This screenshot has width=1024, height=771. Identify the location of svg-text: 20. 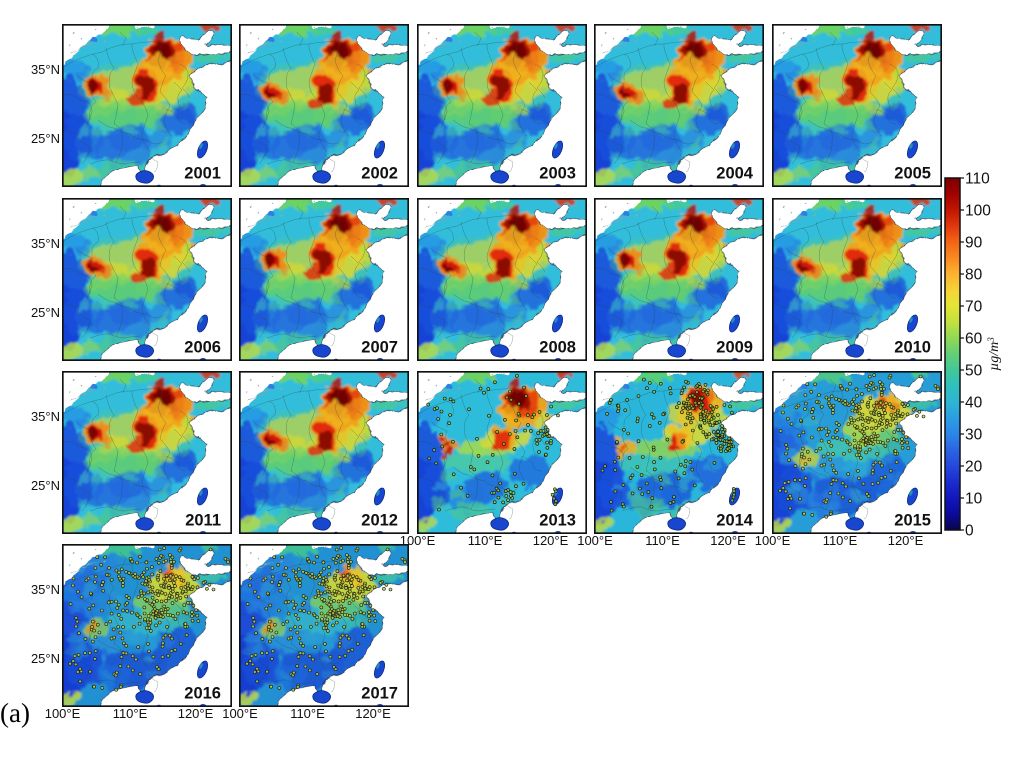
(974, 467).